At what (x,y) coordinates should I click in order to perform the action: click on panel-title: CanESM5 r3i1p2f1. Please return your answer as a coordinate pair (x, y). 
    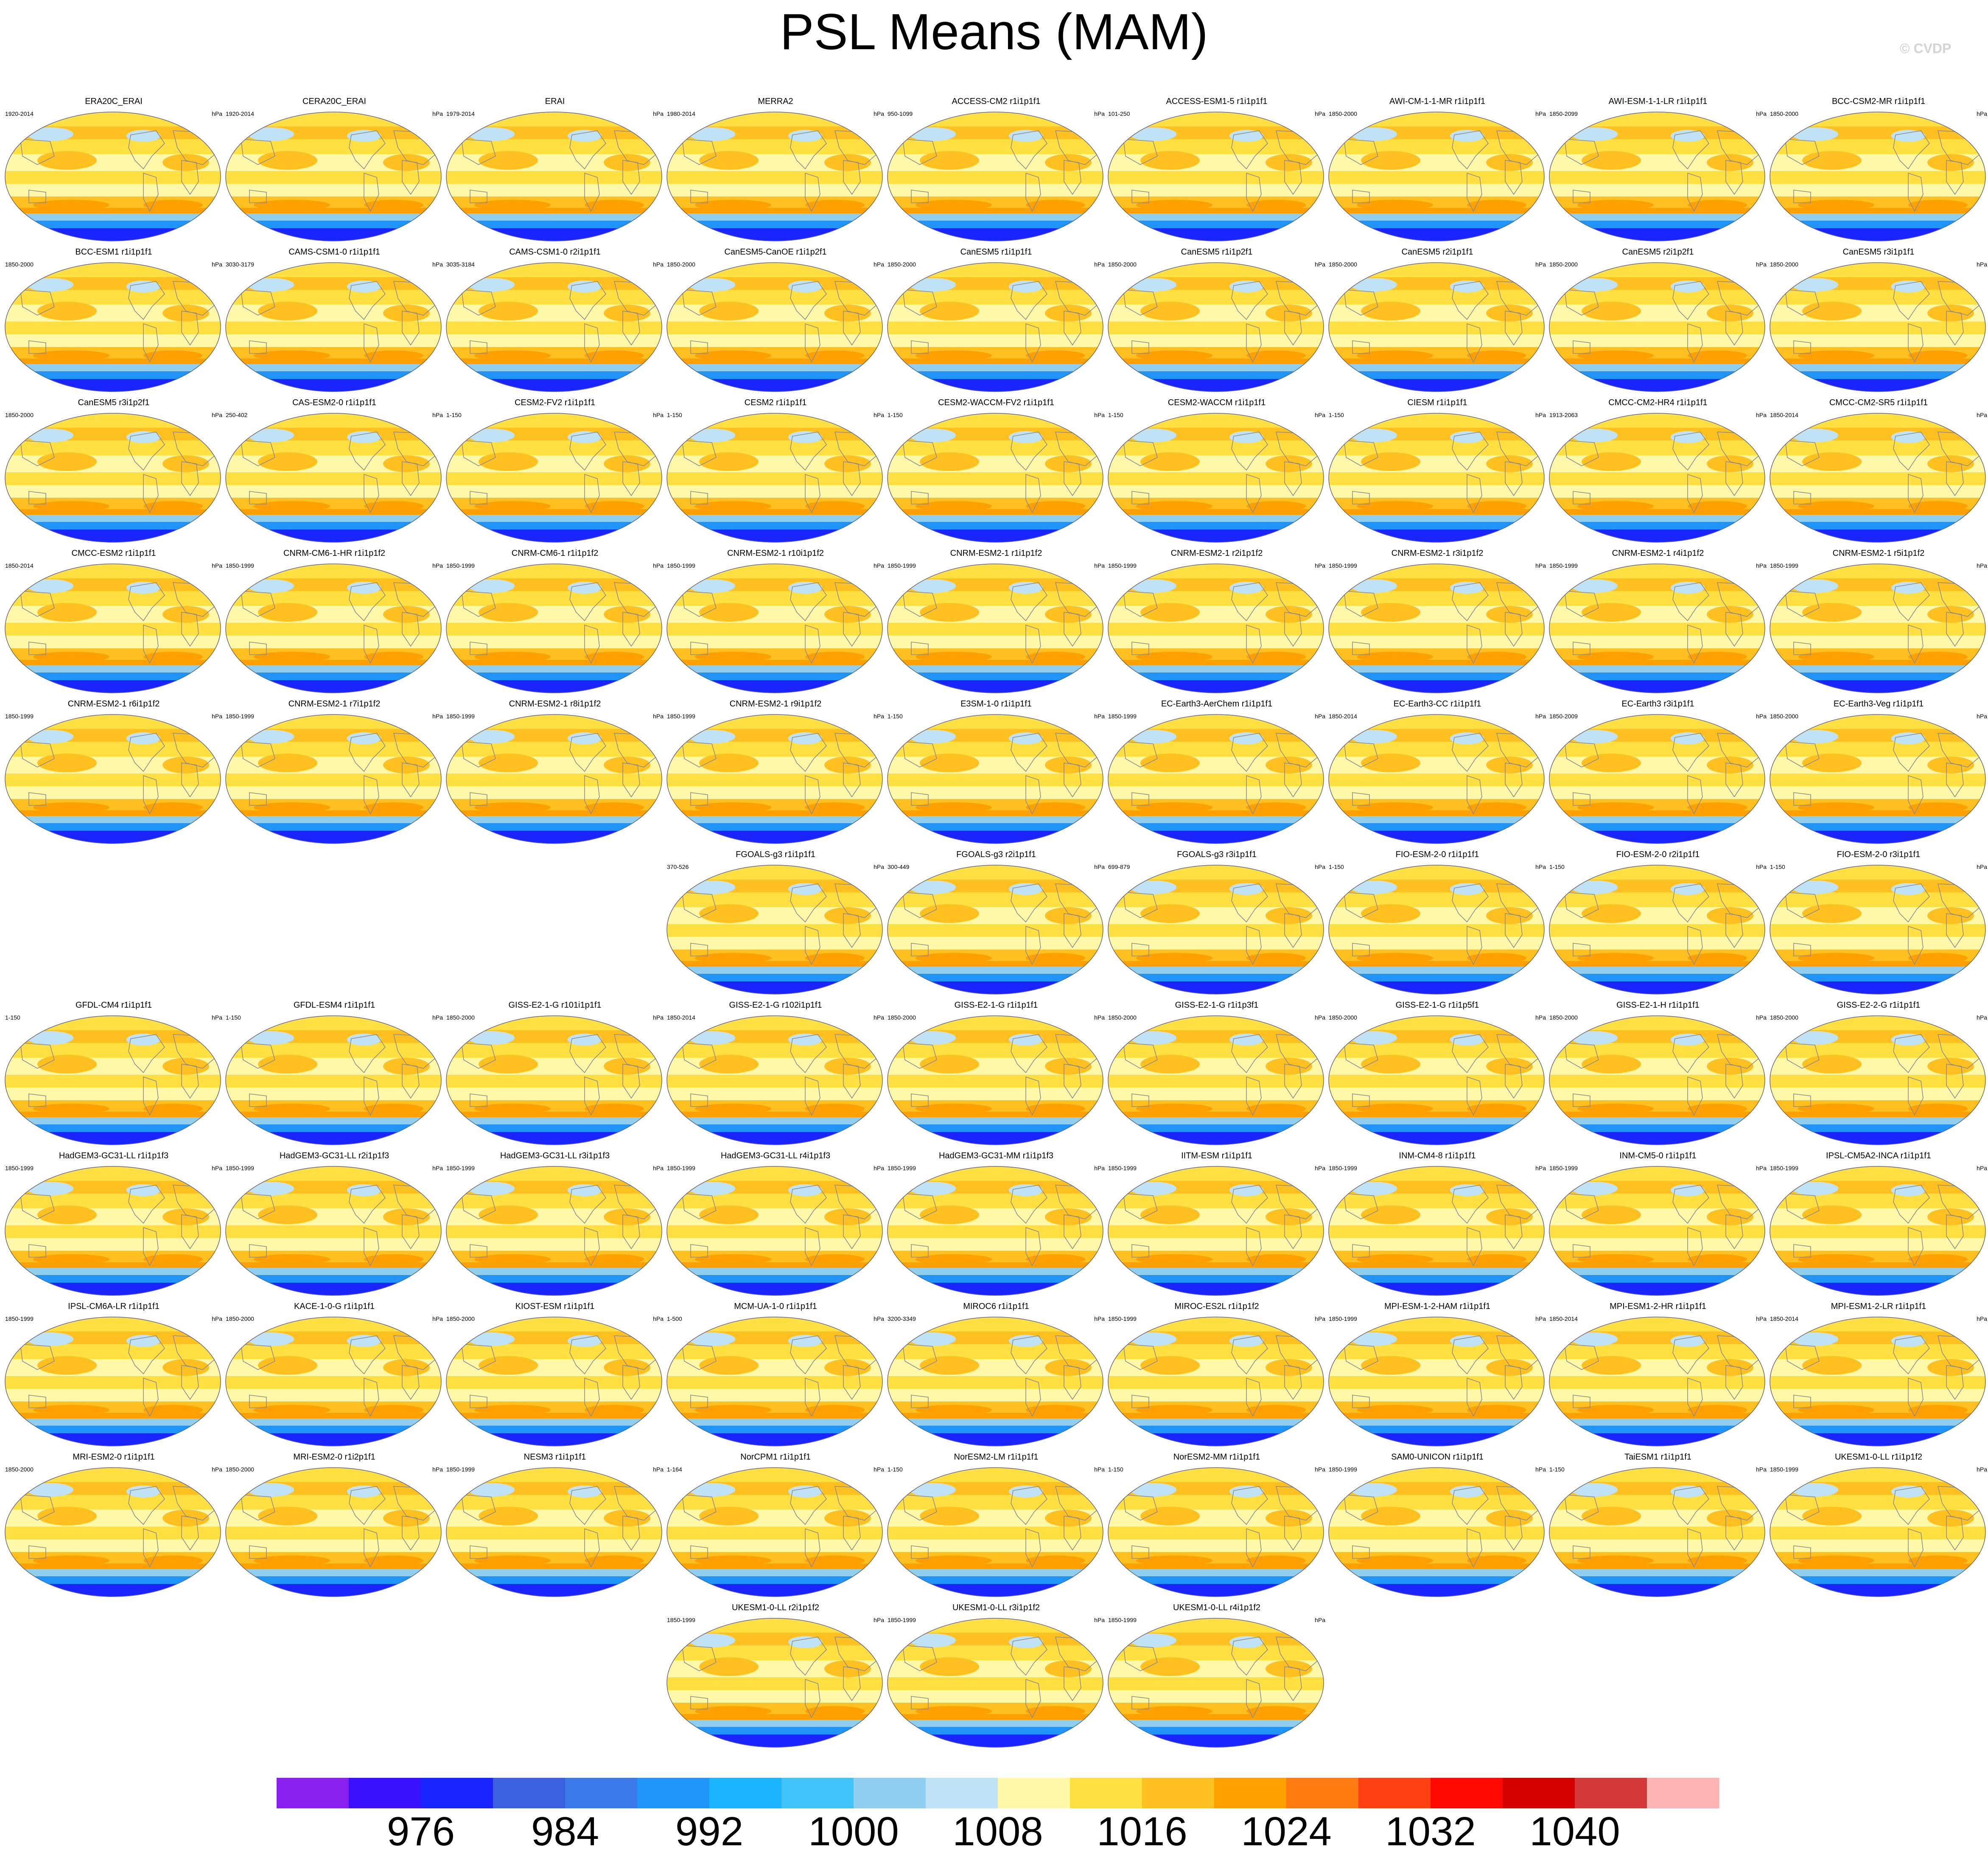
    Looking at the image, I should click on (114, 402).